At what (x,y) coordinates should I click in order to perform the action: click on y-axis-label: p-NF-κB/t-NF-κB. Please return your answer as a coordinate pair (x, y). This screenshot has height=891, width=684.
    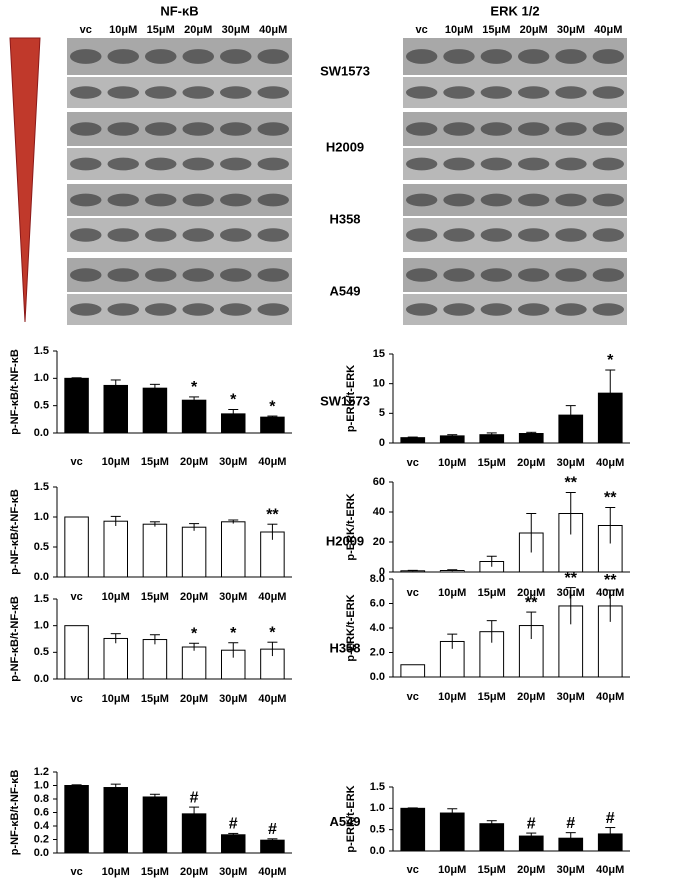
    Looking at the image, I should click on (15, 392).